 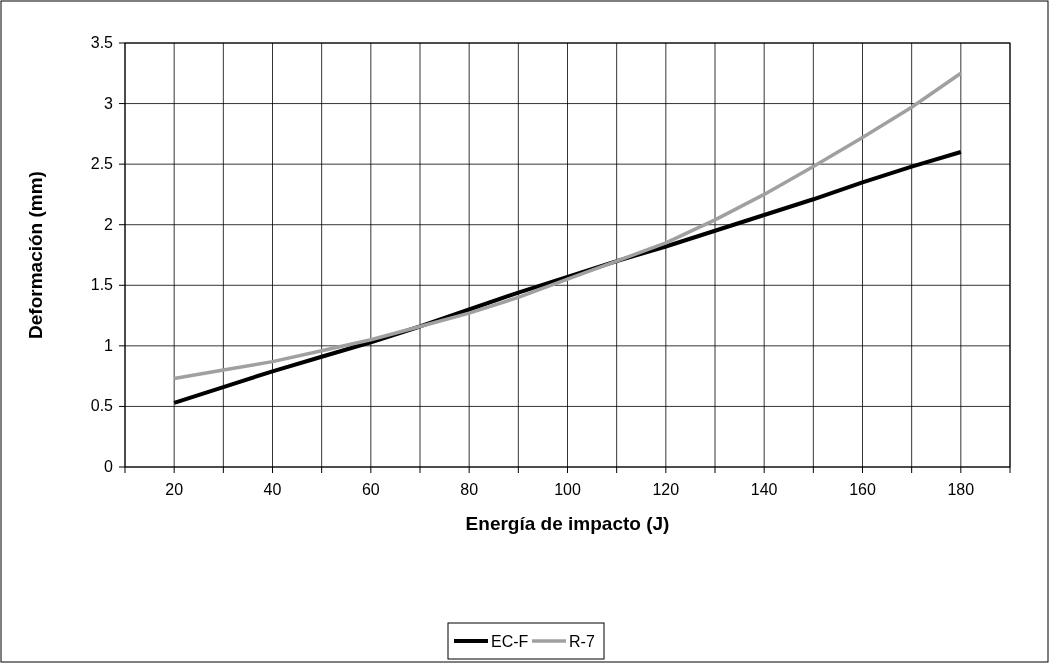 I want to click on y-tick-label: 3.5, so click(x=102, y=42).